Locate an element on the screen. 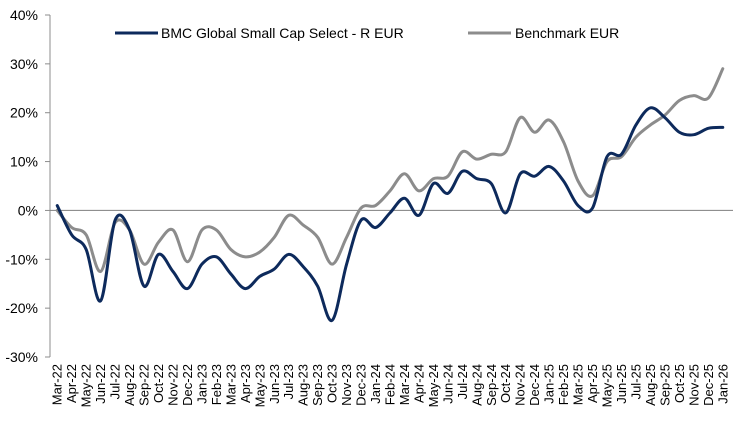 The height and width of the screenshot is (424, 739). y-tick-label: -10% is located at coordinates (21, 259).